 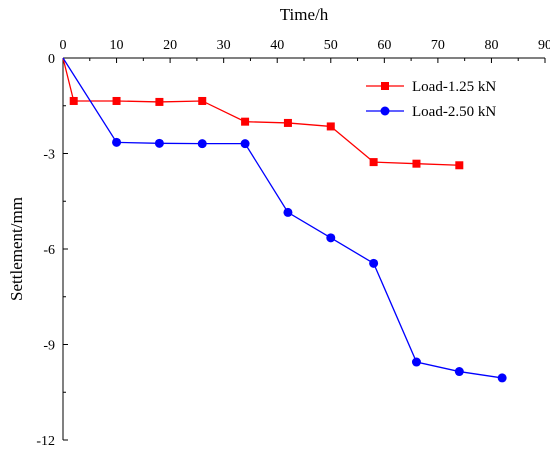 I want to click on x-tick-label: 50, so click(x=331, y=45).